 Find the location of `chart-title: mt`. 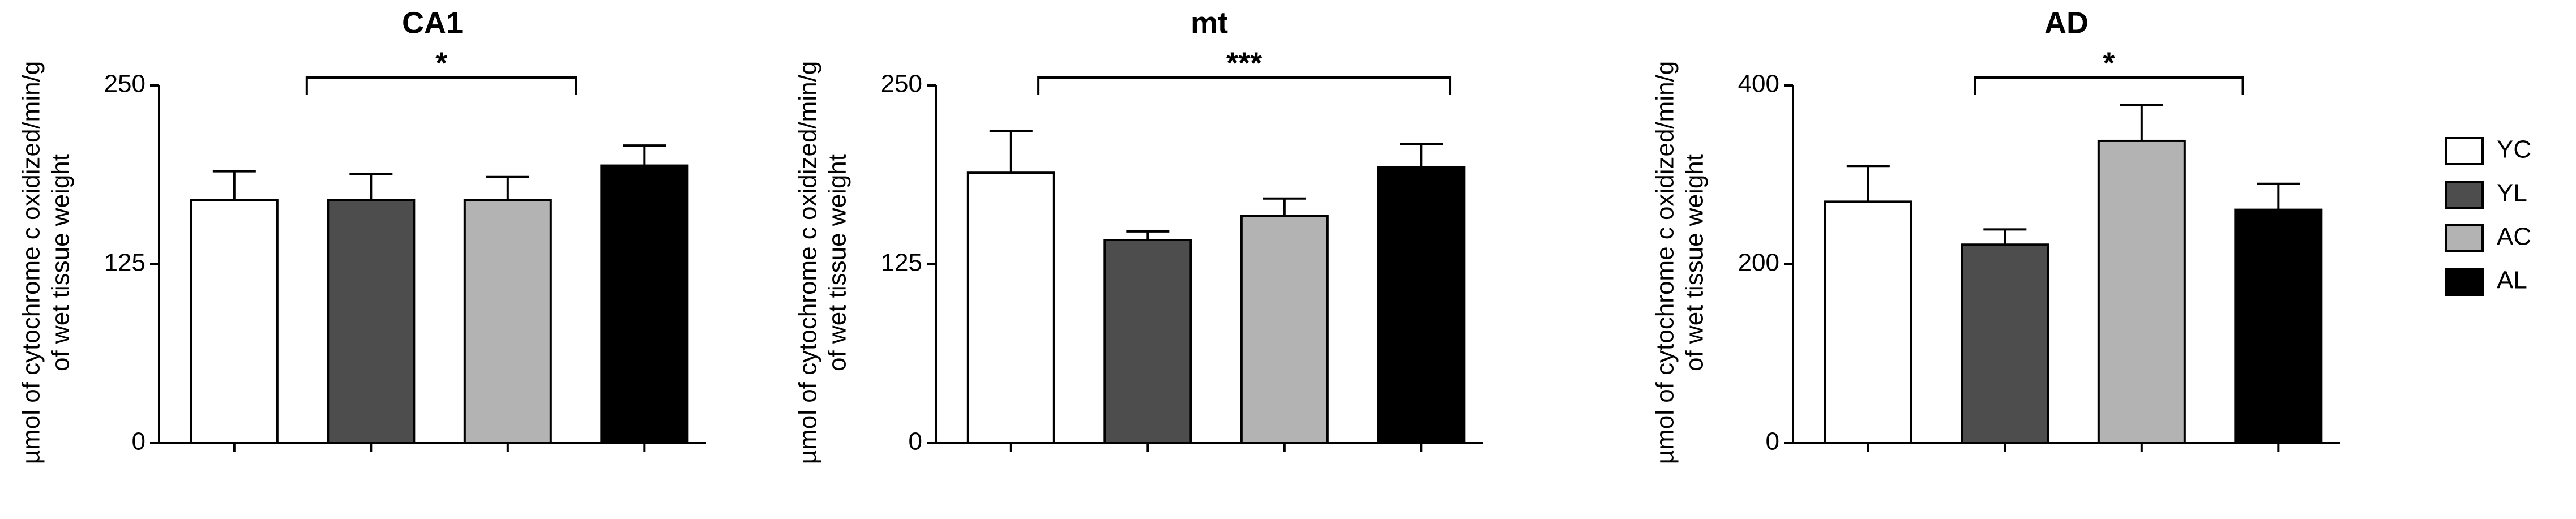

chart-title: mt is located at coordinates (1209, 23).